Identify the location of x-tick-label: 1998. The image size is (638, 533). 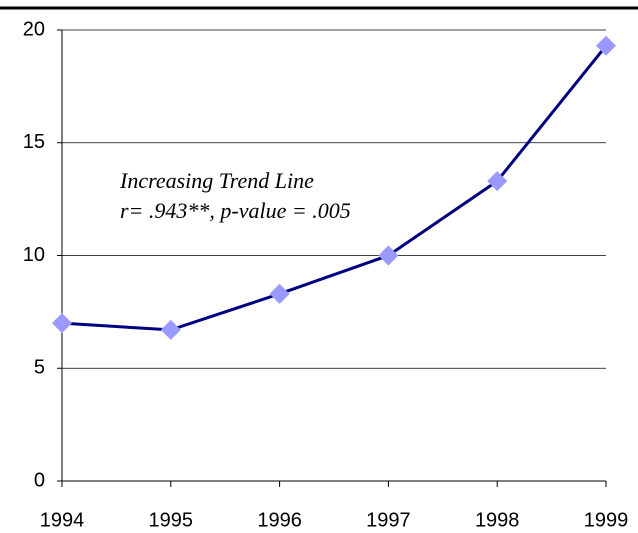
(497, 520).